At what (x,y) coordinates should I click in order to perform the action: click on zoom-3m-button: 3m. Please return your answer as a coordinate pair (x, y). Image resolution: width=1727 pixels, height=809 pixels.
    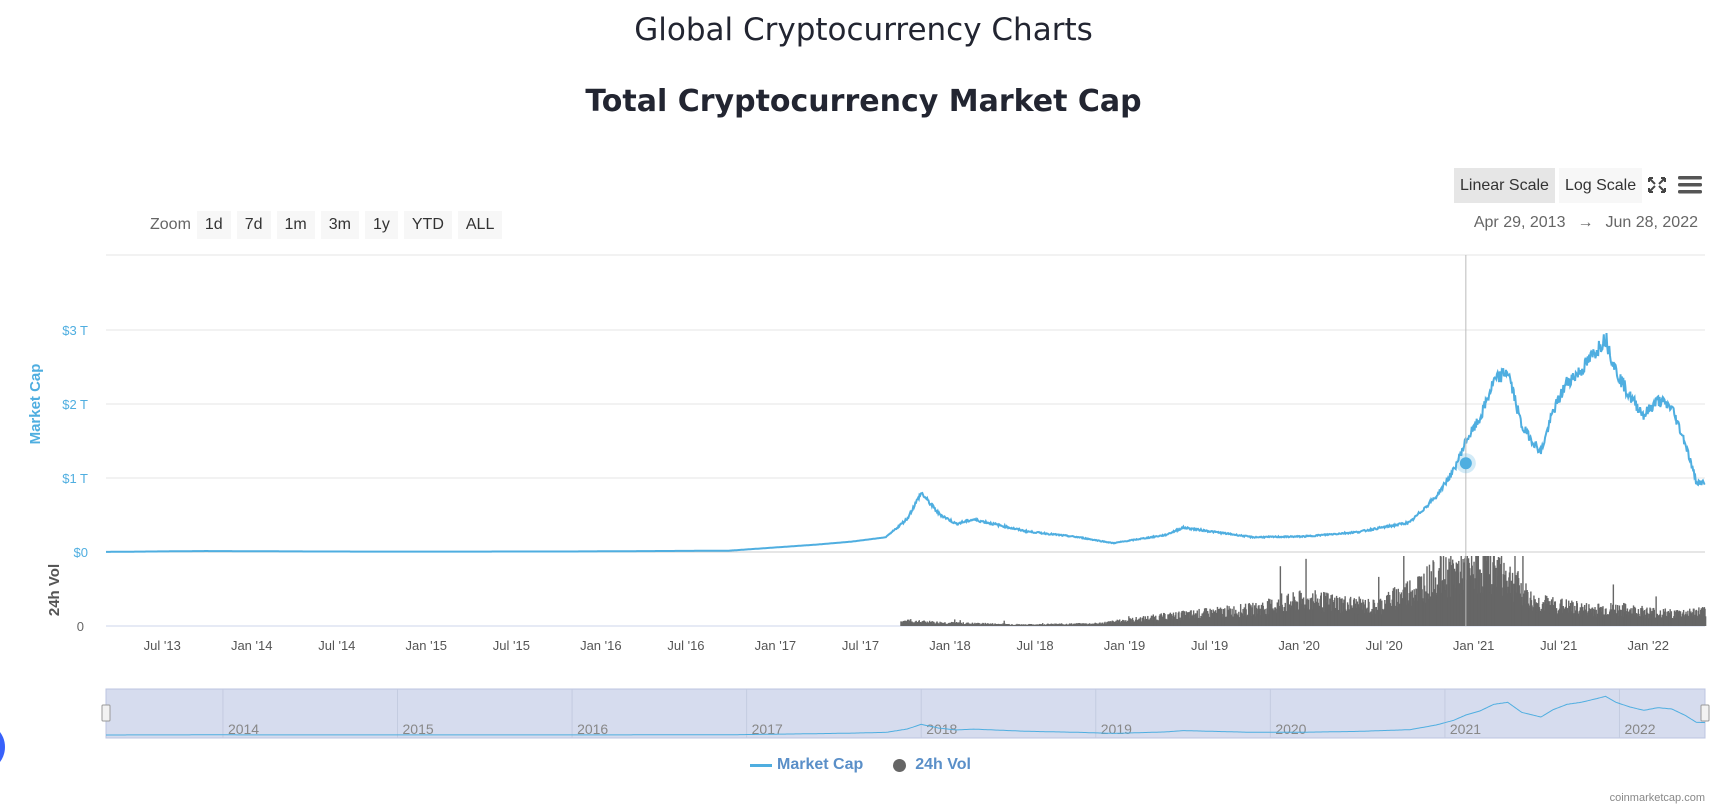
    Looking at the image, I should click on (339, 225).